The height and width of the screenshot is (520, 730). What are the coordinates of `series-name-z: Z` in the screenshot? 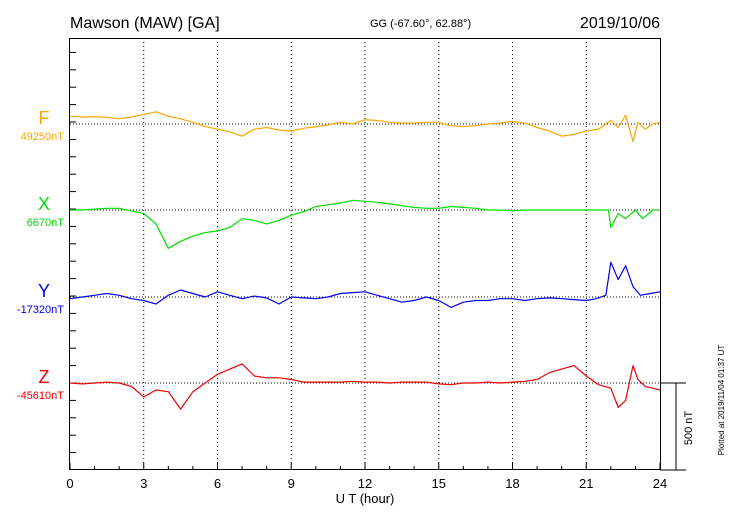 It's located at (44, 377).